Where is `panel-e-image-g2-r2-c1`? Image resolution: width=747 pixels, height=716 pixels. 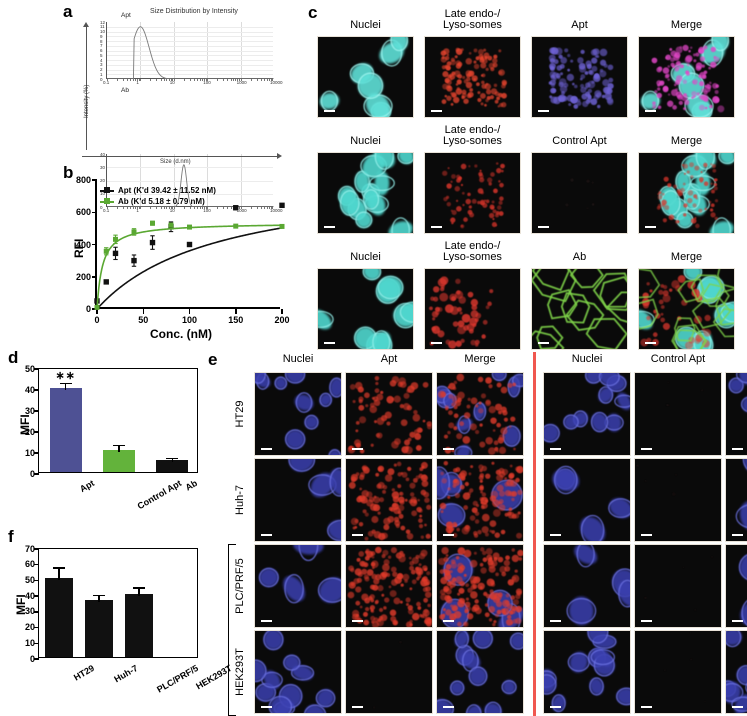
panel-e-image-g2-r2-c1 is located at coordinates (587, 500).